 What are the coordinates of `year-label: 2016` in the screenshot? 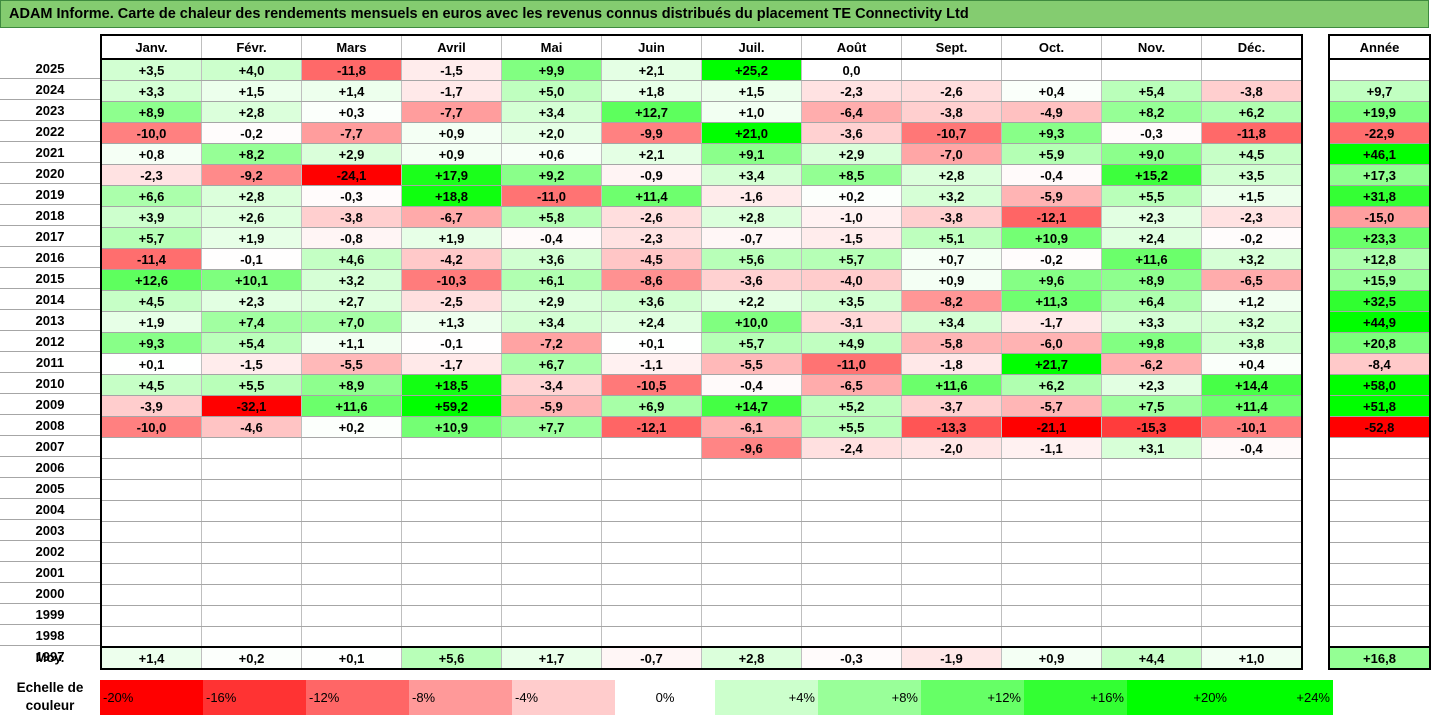 It's located at (50, 257).